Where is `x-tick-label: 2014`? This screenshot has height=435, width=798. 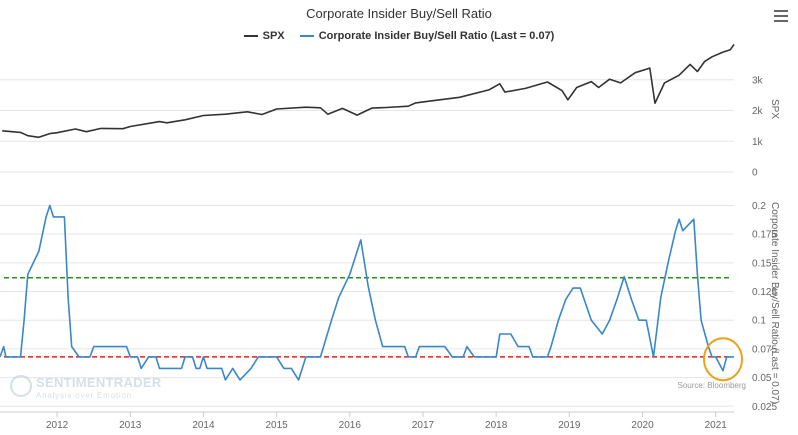
x-tick-label: 2014 is located at coordinates (203, 425).